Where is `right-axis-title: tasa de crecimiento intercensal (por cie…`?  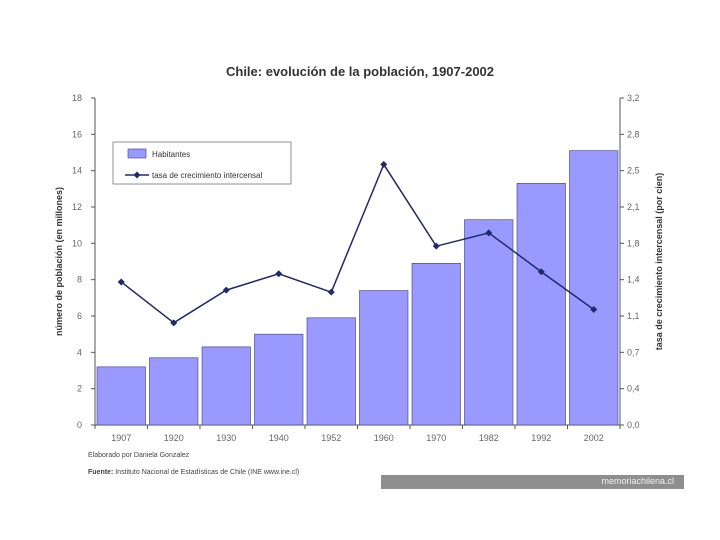 right-axis-title: tasa de crecimiento intercensal (por cie… is located at coordinates (659, 262).